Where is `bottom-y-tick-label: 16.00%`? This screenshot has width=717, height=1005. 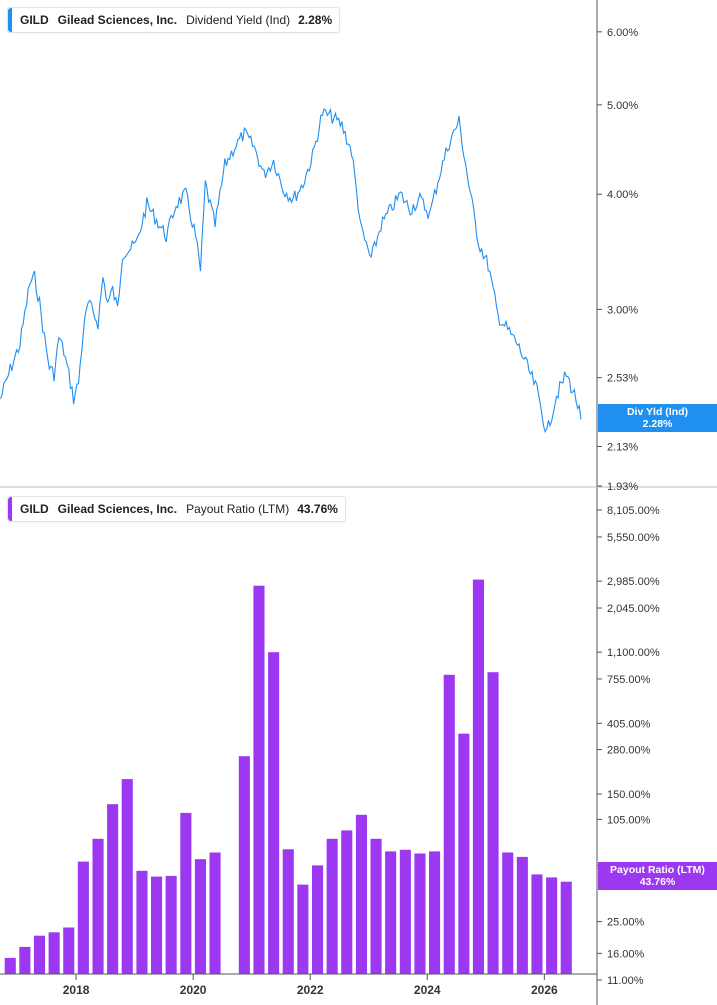
bottom-y-tick-label: 16.00% is located at coordinates (626, 954).